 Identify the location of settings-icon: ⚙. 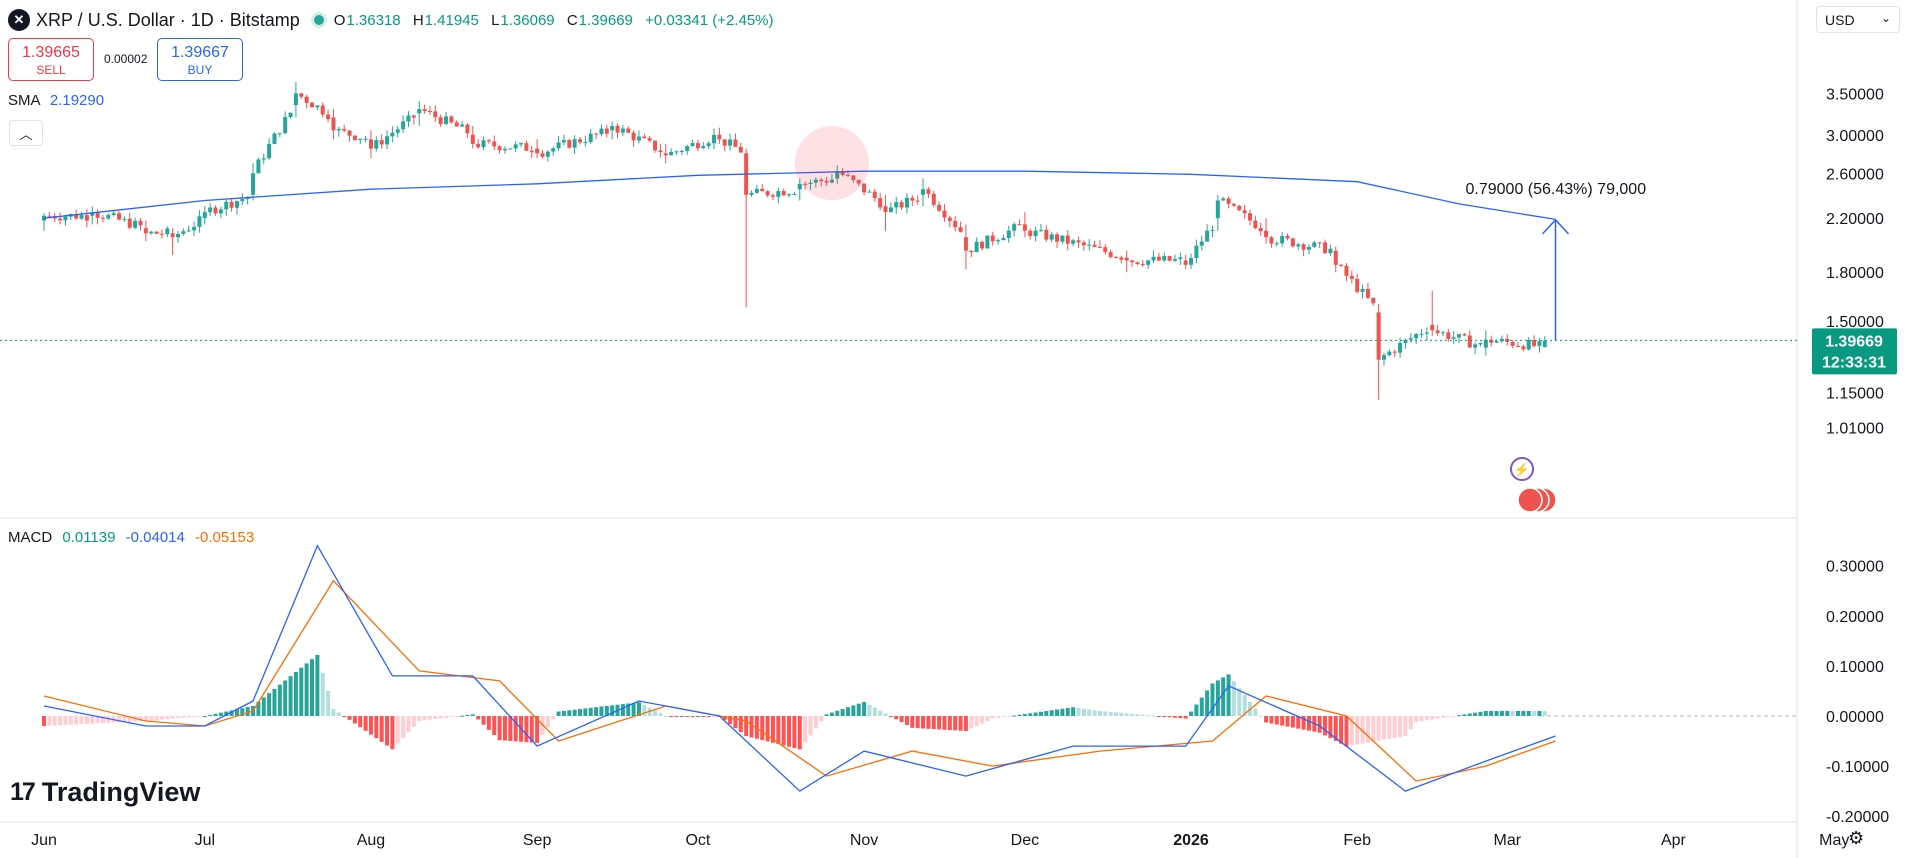
(1856, 838).